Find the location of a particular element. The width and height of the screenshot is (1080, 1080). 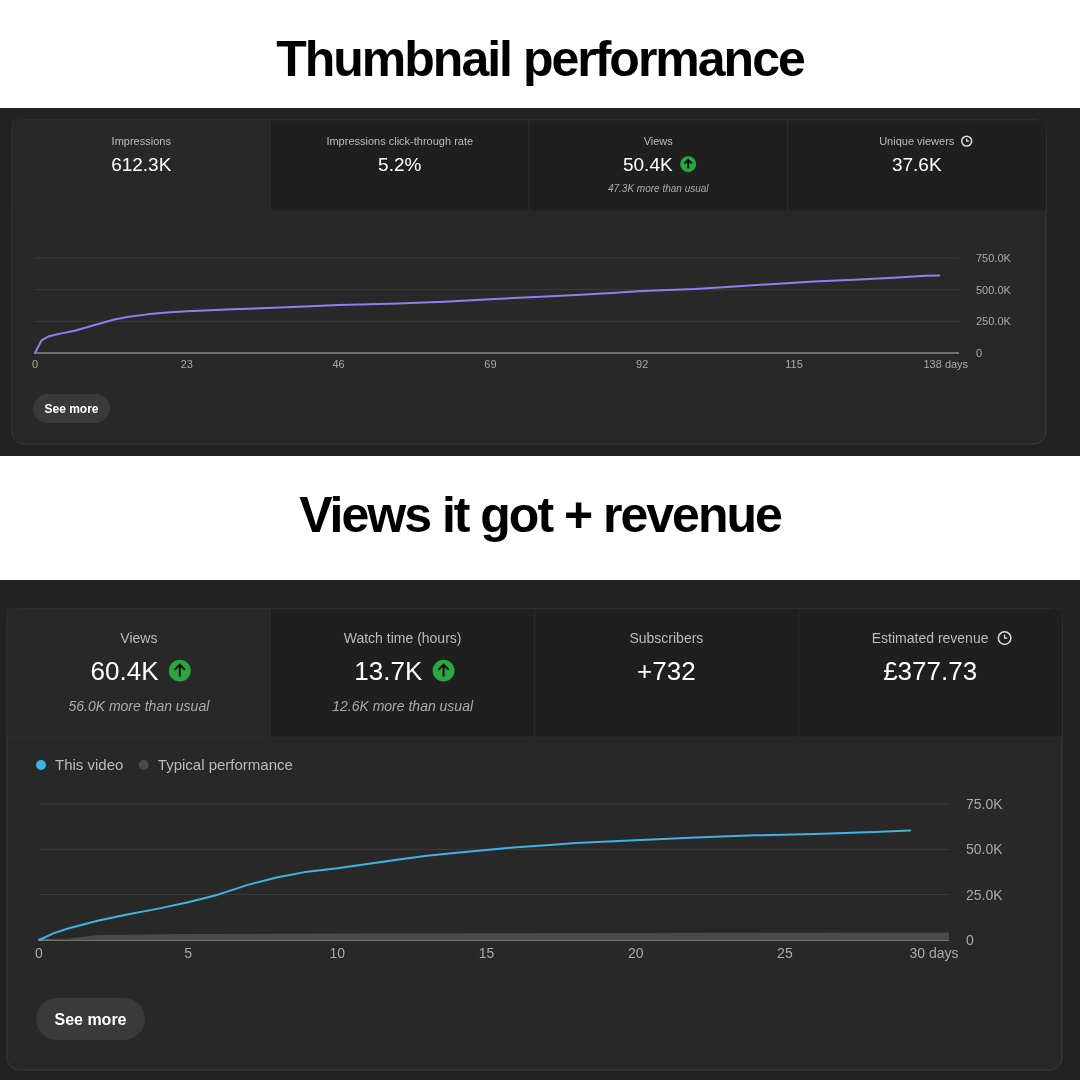

x-tick-label: 69 is located at coordinates (490, 364).